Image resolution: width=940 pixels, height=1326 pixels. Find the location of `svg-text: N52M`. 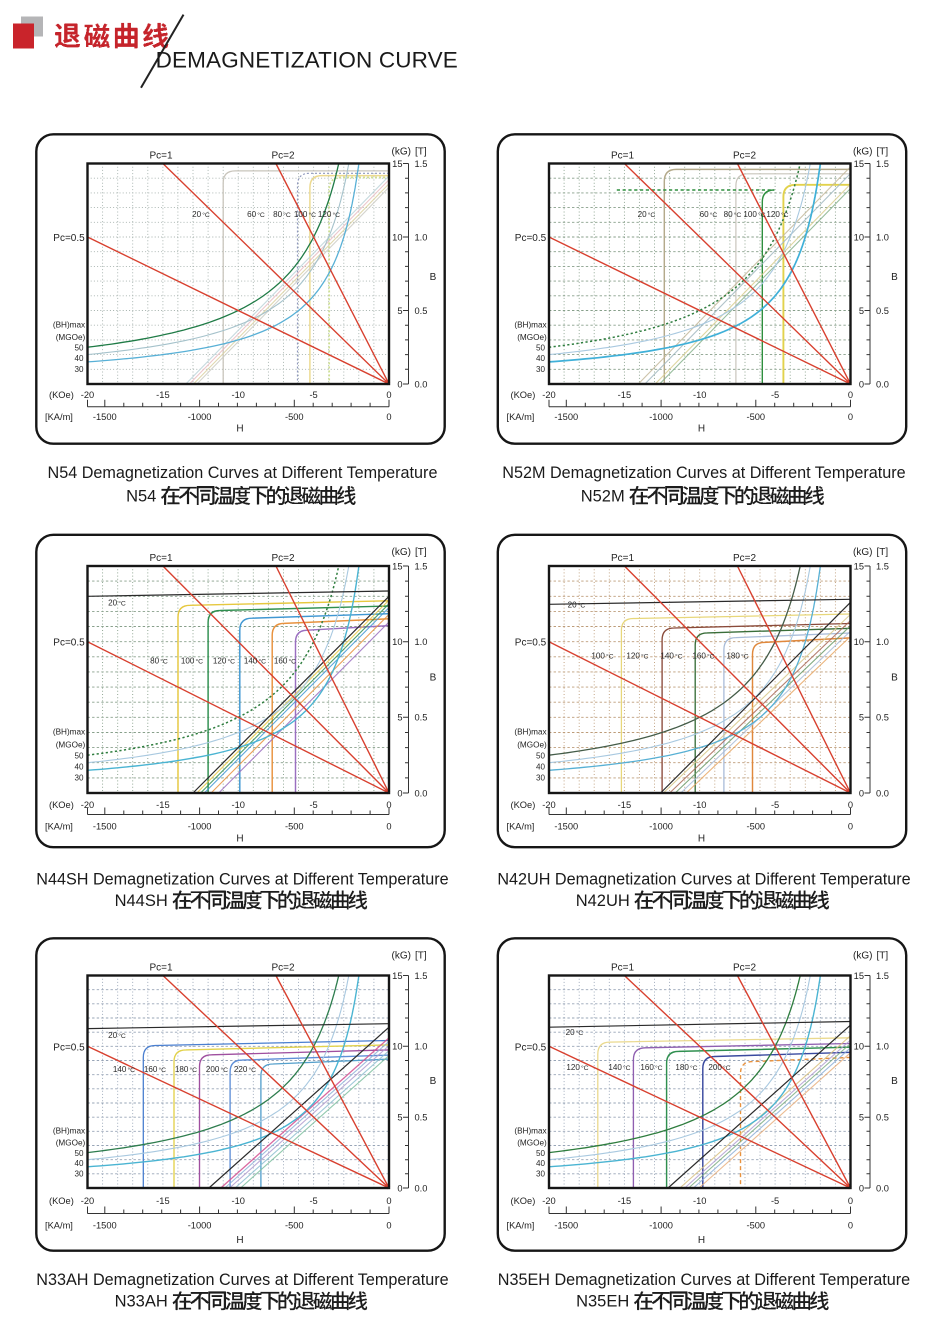

svg-text: N52M is located at coordinates (603, 496).